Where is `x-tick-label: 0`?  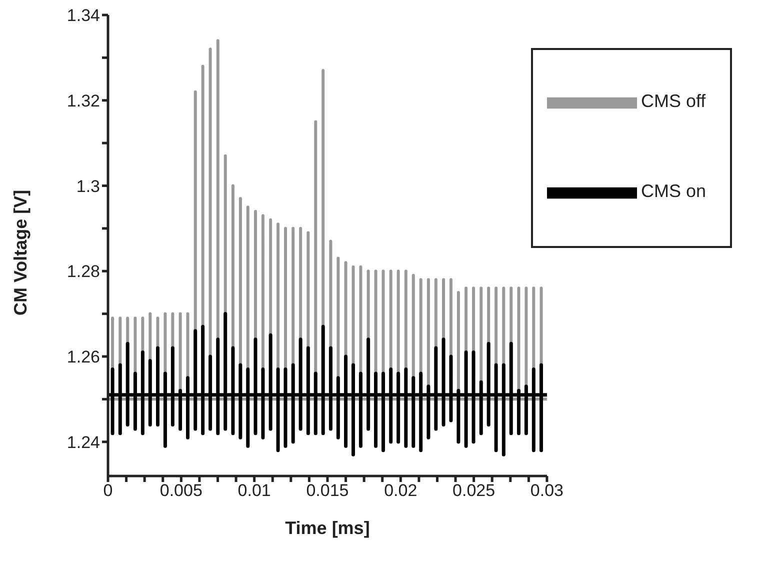 x-tick-label: 0 is located at coordinates (108, 490).